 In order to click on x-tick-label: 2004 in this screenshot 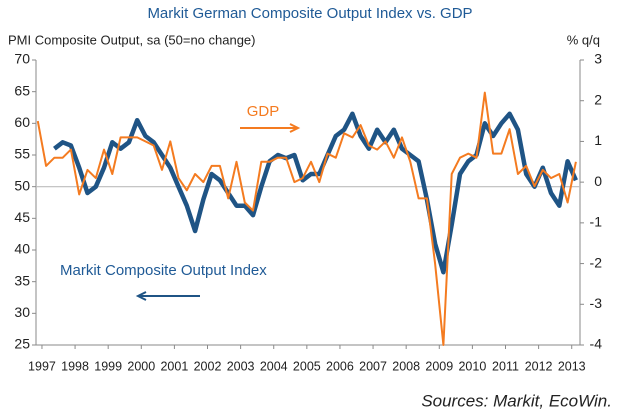, I will do `click(274, 366)`.